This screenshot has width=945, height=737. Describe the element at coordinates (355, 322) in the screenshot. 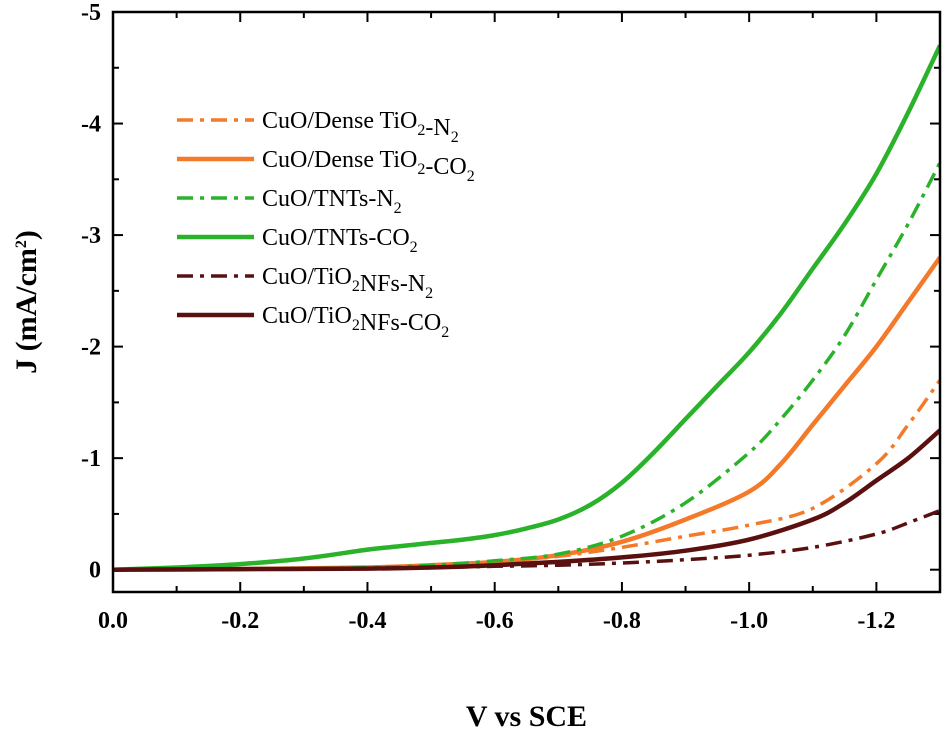

I see `legend-label-6: CuO/TiO2NFs-CO2` at that location.